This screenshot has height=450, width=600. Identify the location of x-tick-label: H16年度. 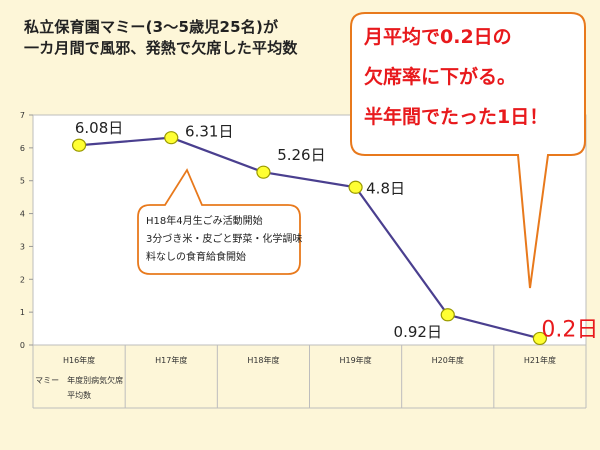
(79, 360).